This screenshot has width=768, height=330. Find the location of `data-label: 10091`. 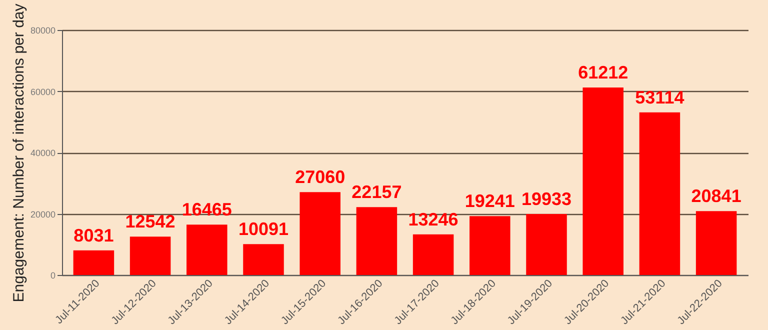

data-label: 10091 is located at coordinates (263, 229).